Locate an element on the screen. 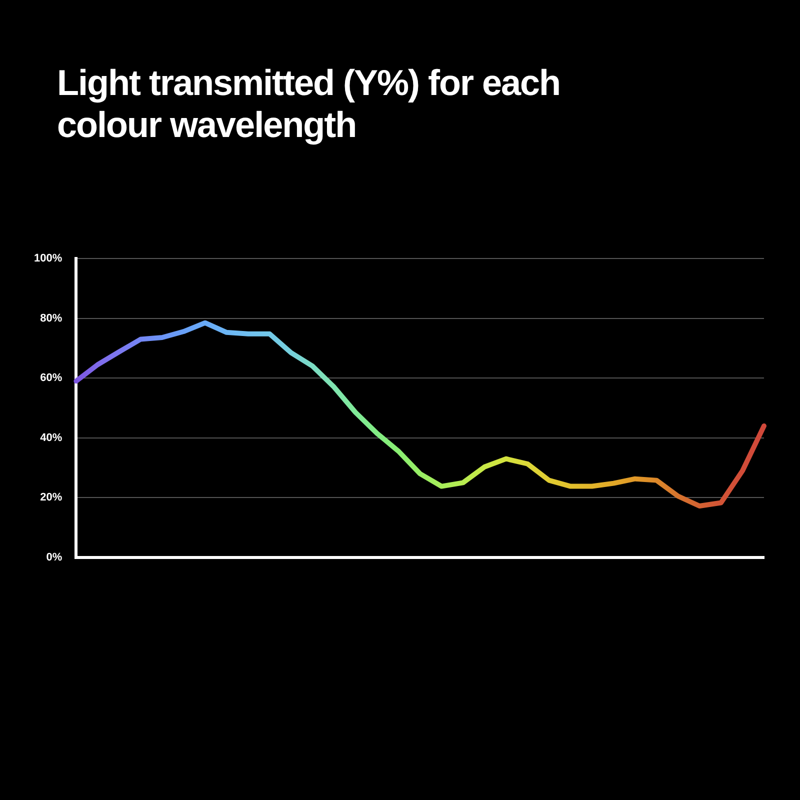 Image resolution: width=800 pixels, height=800 pixels. y-tick-label: 60% is located at coordinates (51, 378).